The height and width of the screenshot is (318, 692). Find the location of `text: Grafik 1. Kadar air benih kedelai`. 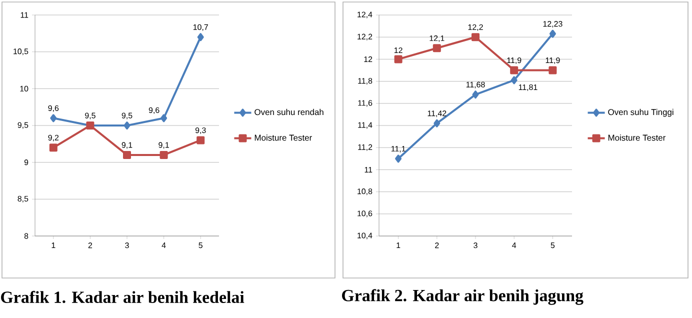

text: Grafik 1. Kadar air benih kedelai is located at coordinates (122, 297).